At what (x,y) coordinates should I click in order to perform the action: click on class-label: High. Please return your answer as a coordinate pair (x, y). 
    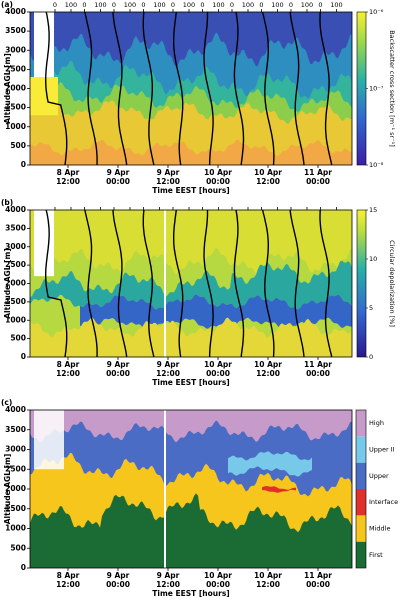
    Looking at the image, I should click on (376, 423).